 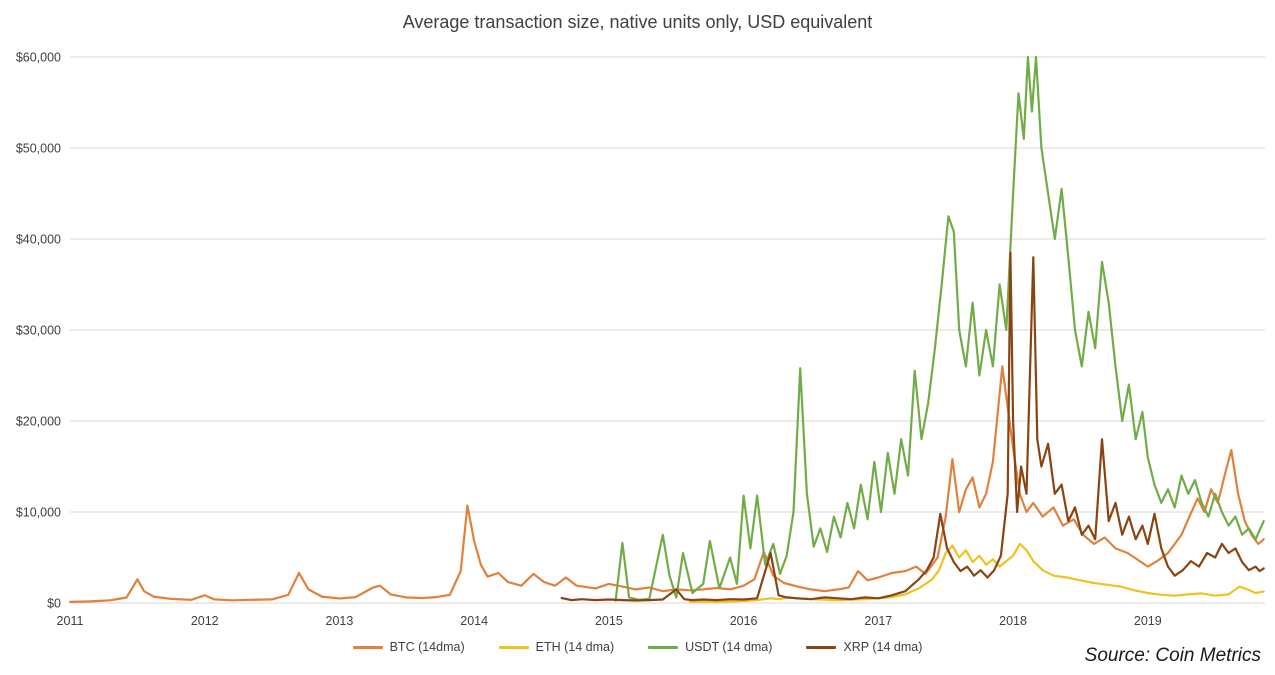 What do you see at coordinates (38, 240) in the screenshot?
I see `y-axis-label: $40,000` at bounding box center [38, 240].